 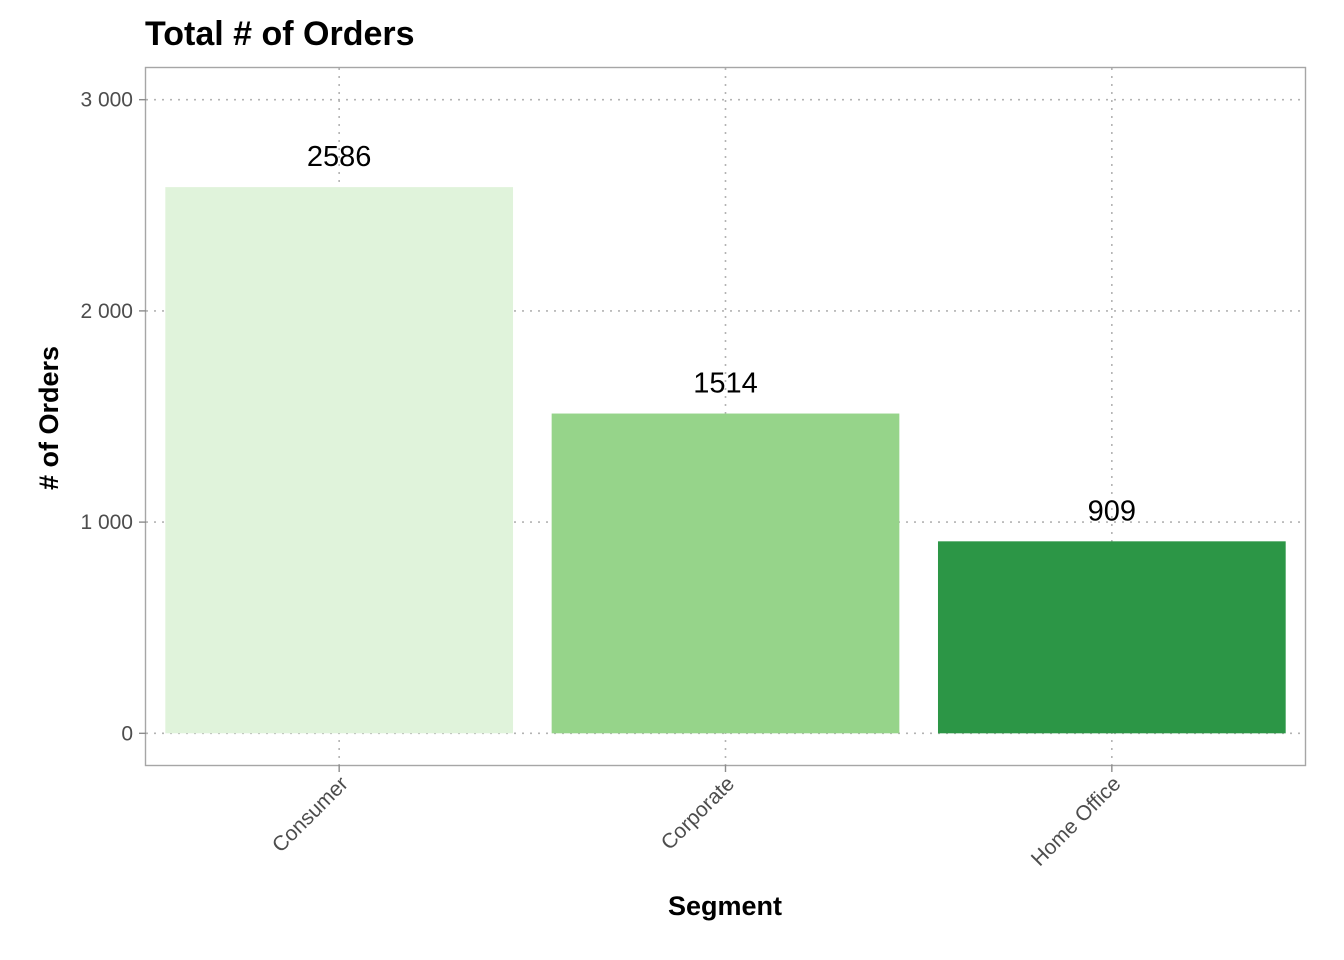 What do you see at coordinates (725, 573) in the screenshot?
I see `bar-corporate` at bounding box center [725, 573].